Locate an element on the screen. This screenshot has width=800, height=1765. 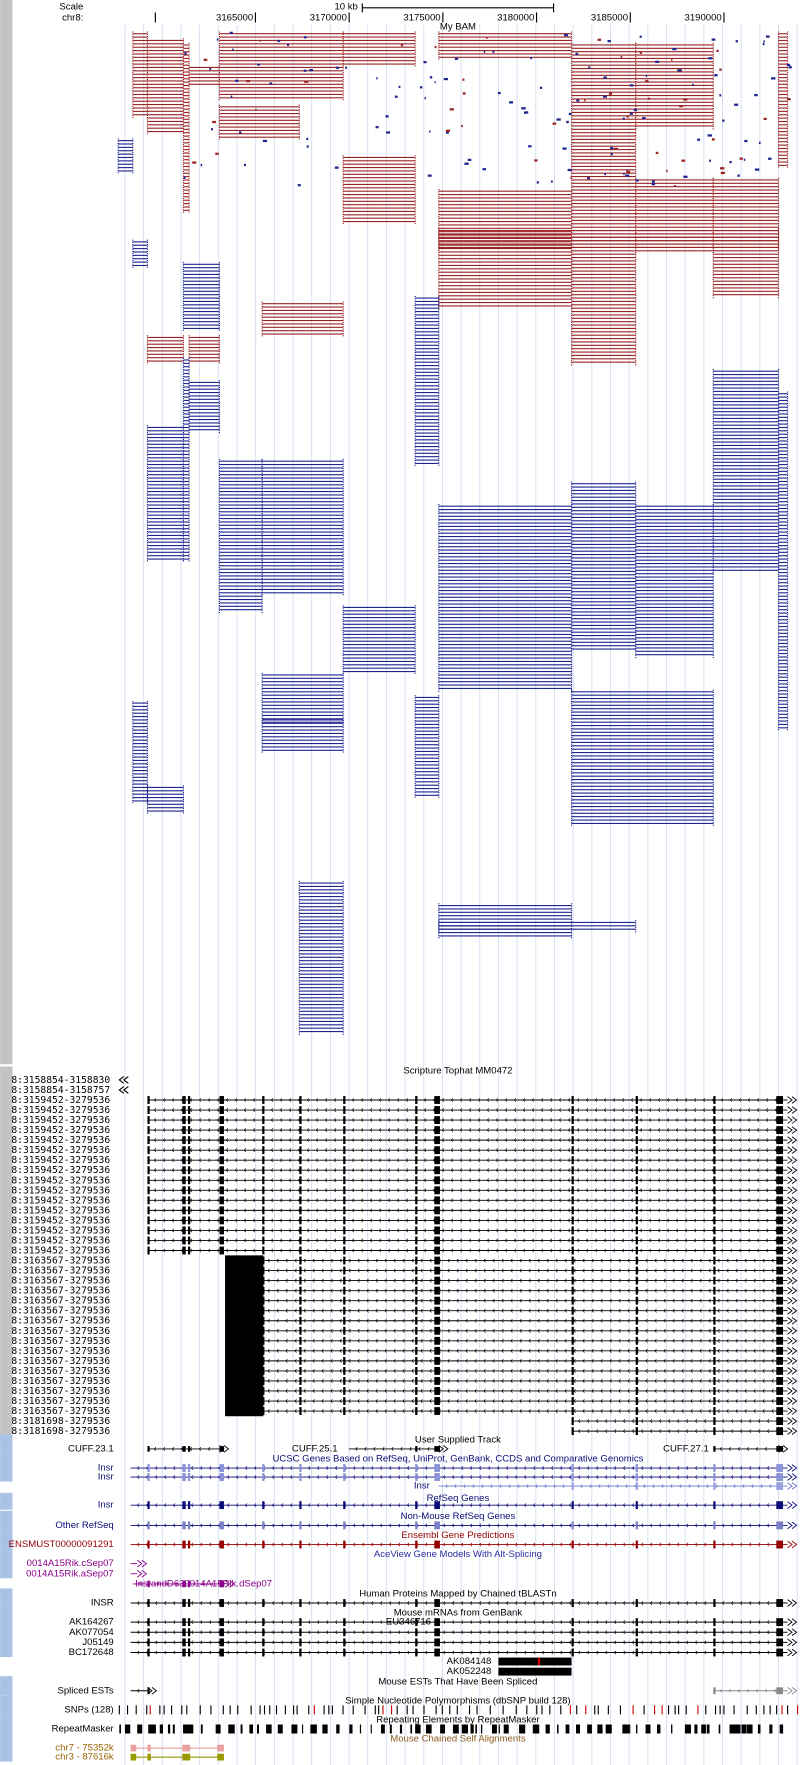
big-exon is located at coordinates (244, 1330).